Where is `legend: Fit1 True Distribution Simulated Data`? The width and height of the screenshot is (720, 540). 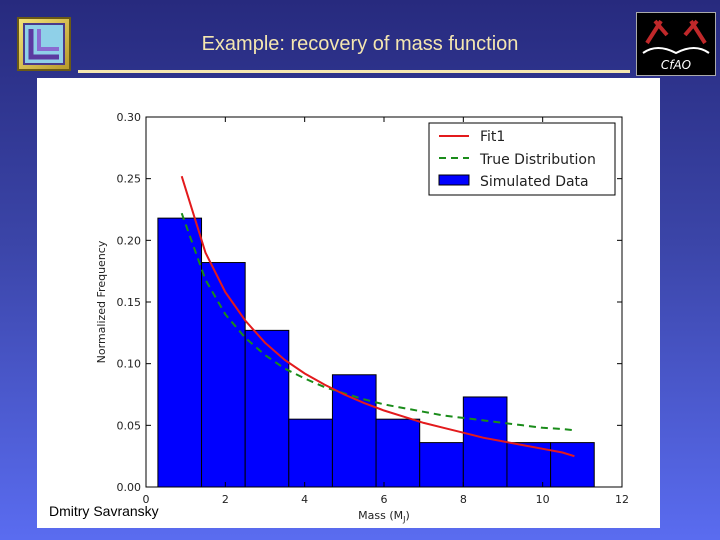
legend: Fit1 True Distribution Simulated Data is located at coordinates (522, 159).